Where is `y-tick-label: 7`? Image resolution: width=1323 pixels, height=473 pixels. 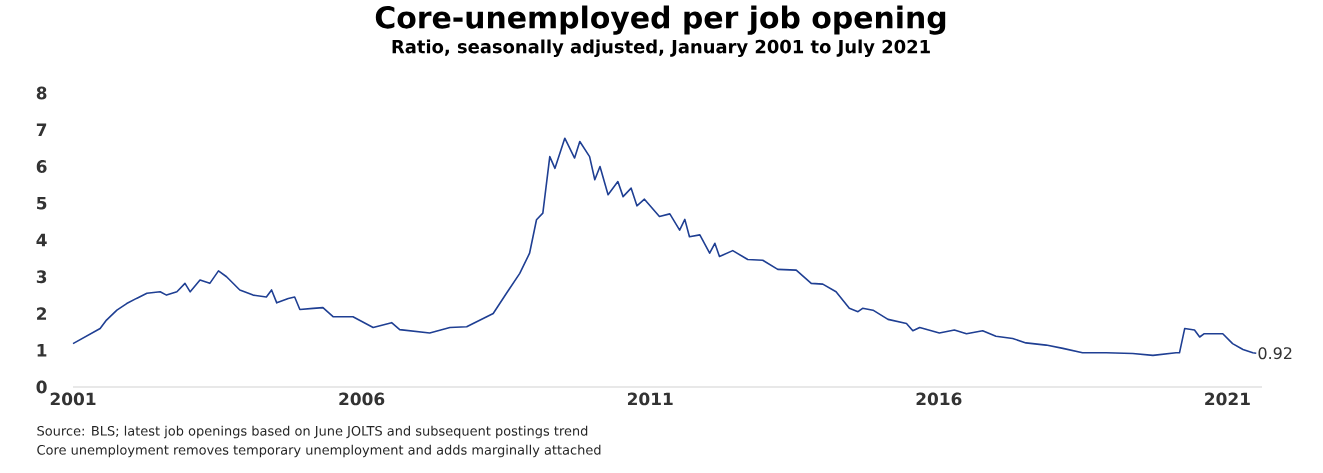 y-tick-label: 7 is located at coordinates (41, 129).